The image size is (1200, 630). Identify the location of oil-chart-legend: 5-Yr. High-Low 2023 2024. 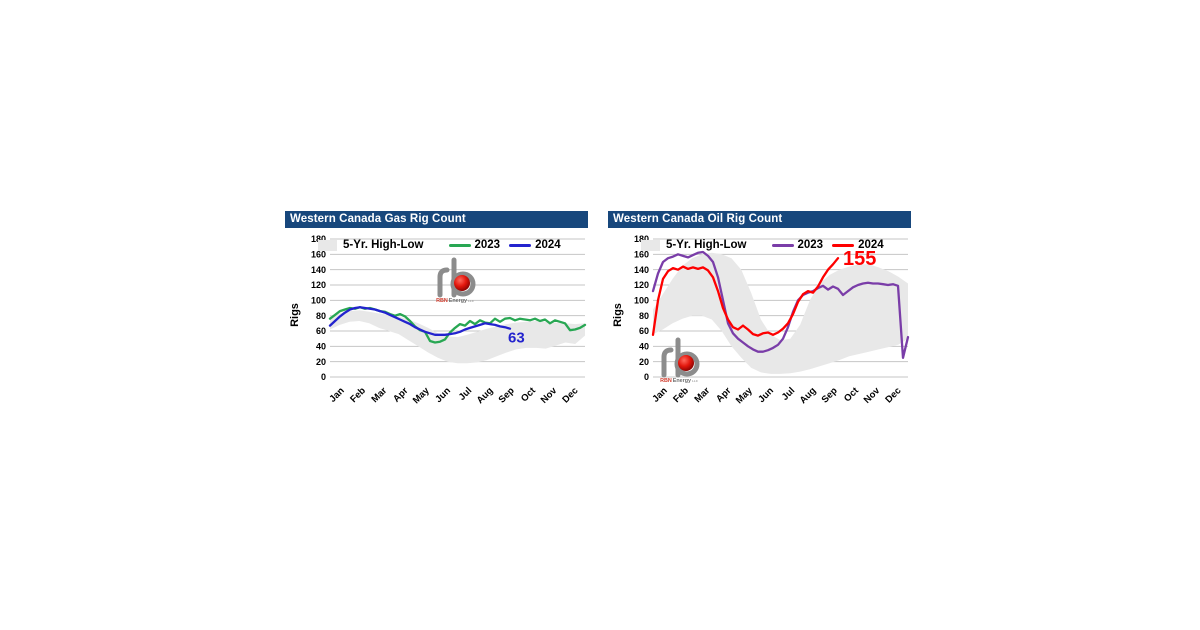
(762, 245).